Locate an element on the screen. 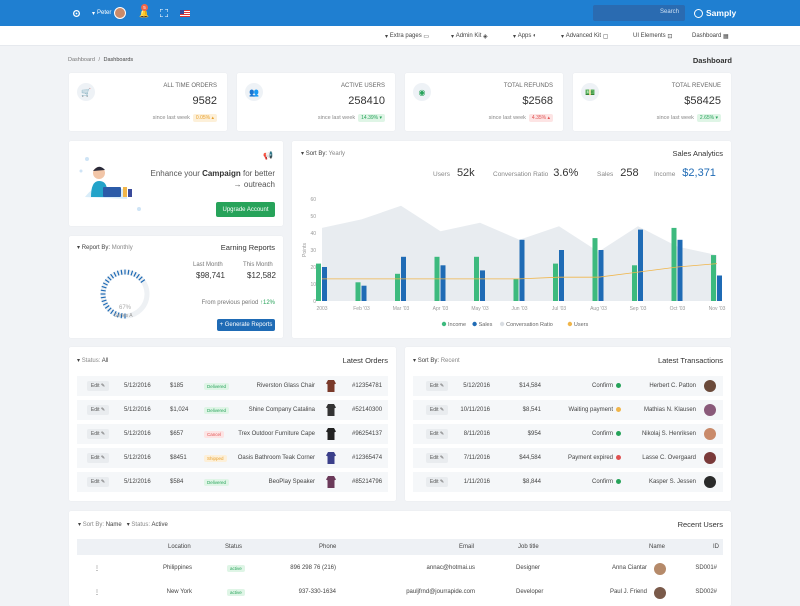 Image resolution: width=800 pixels, height=606 pixels. nav-dashboard: Dashboard ▦ is located at coordinates (710, 36).